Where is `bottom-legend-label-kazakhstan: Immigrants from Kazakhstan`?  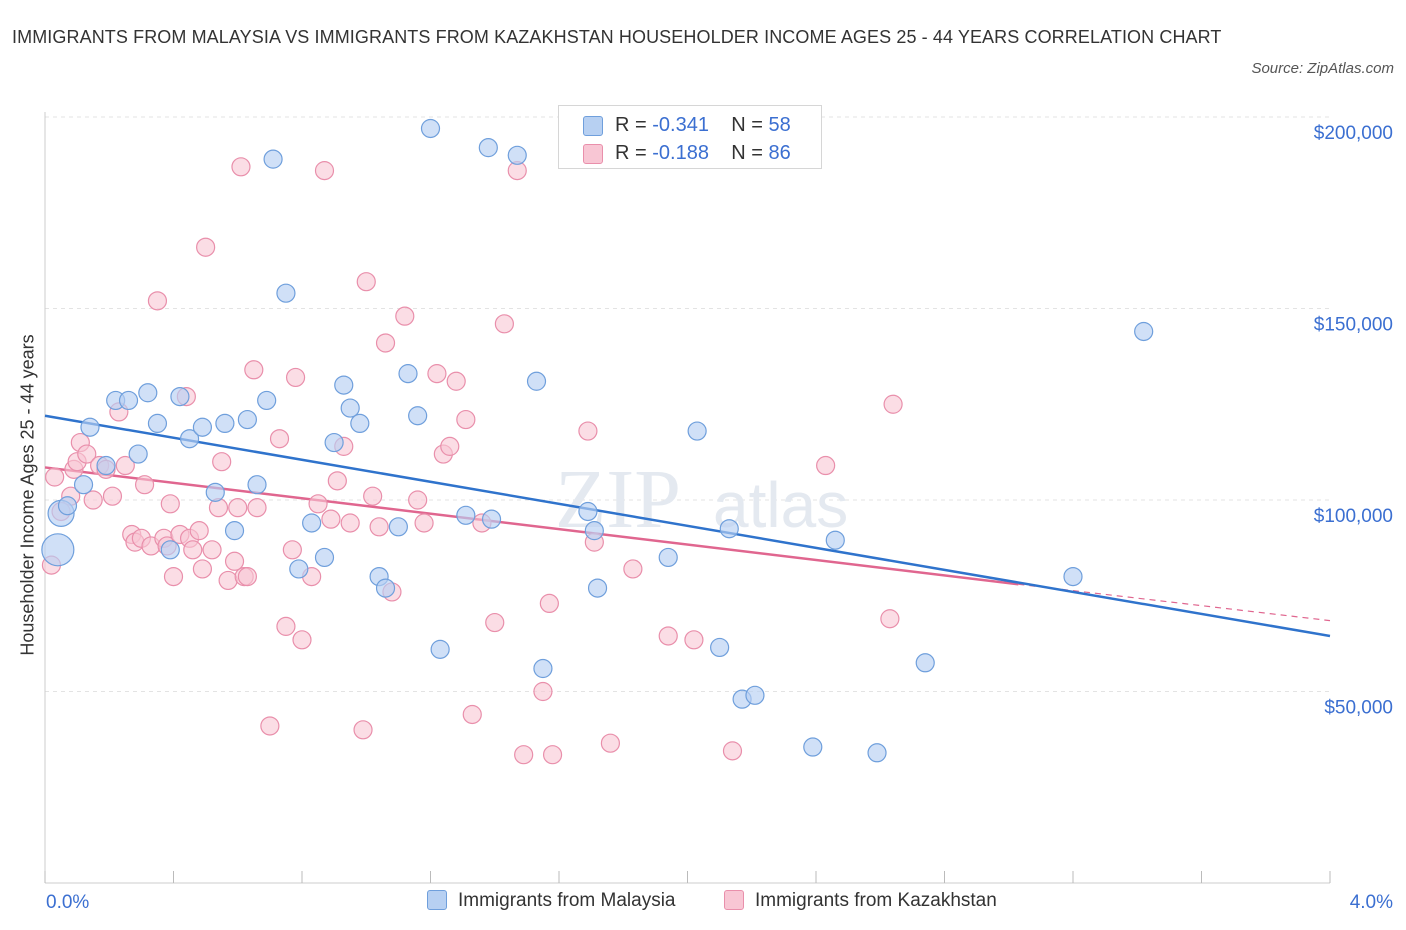 bottom-legend-label-kazakhstan: Immigrants from Kazakhstan is located at coordinates (876, 900).